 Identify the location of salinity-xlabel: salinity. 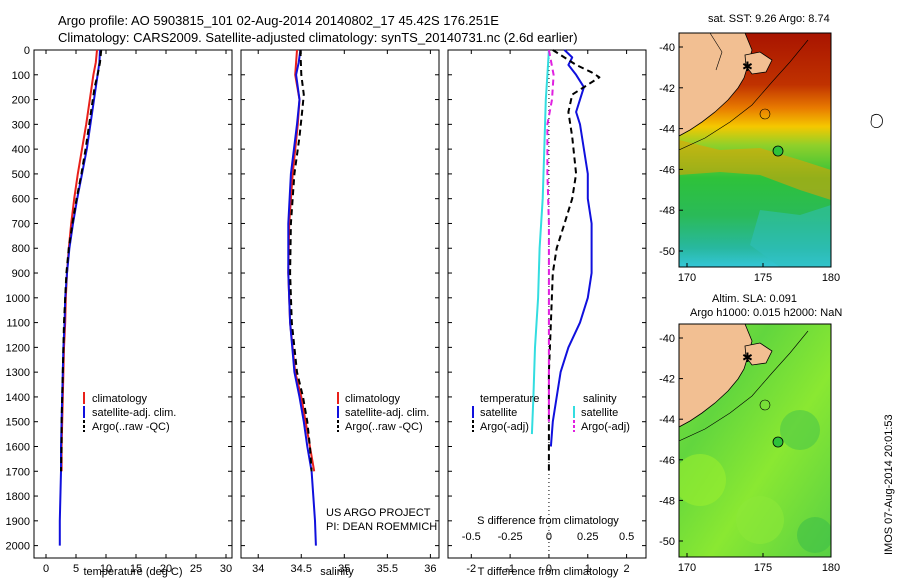
(337, 572).